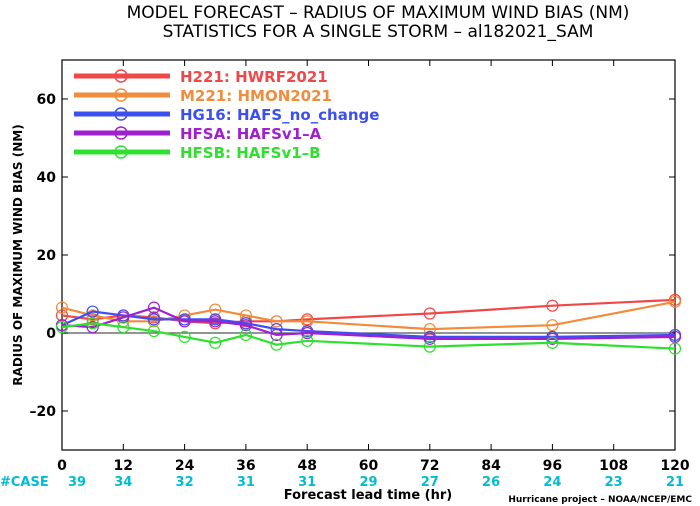 The height and width of the screenshot is (506, 700). Describe the element at coordinates (429, 466) in the screenshot. I see `x-tick-label: 72` at that location.